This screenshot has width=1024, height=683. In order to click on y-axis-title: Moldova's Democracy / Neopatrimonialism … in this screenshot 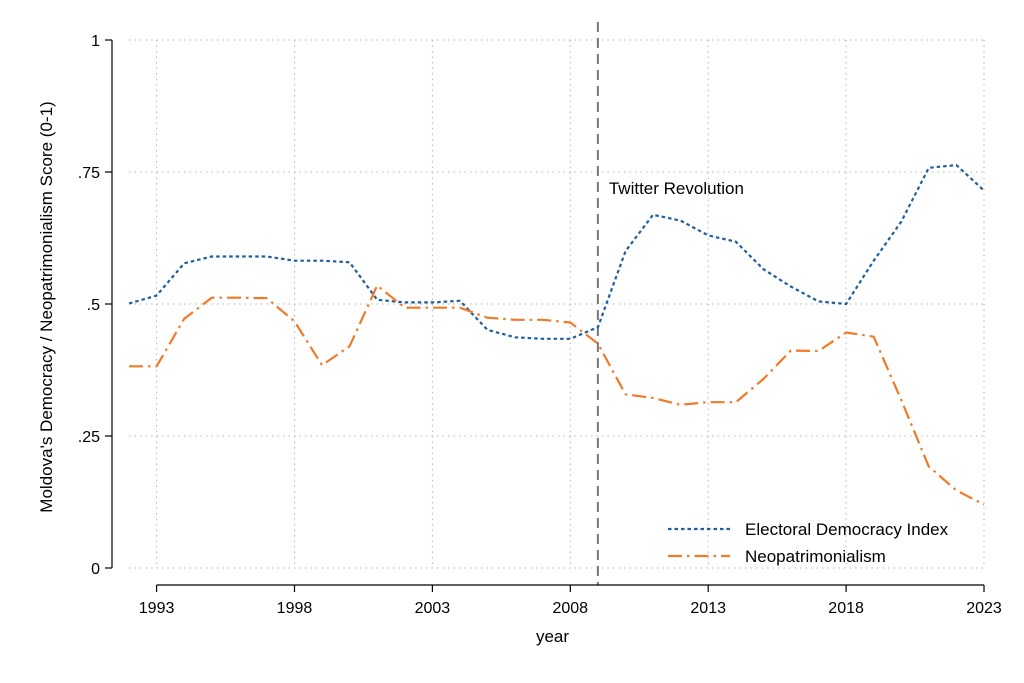, I will do `click(46, 306)`.